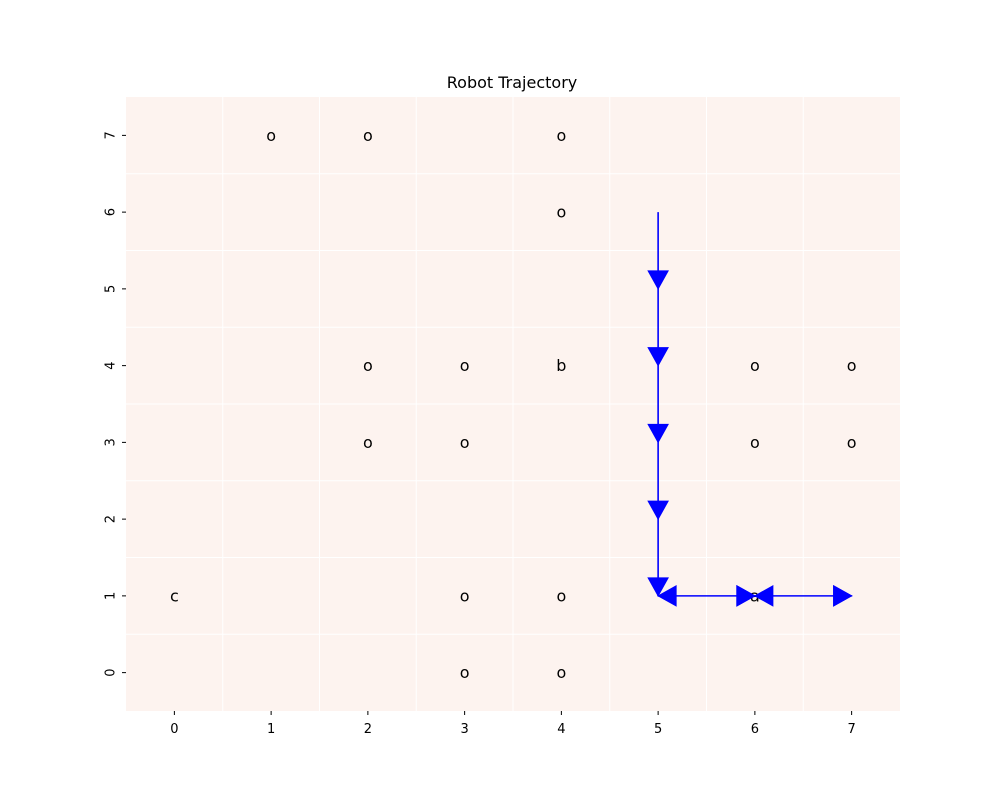 The height and width of the screenshot is (800, 1000). Describe the element at coordinates (750, 409) in the screenshot. I see `trajectory-path` at that location.